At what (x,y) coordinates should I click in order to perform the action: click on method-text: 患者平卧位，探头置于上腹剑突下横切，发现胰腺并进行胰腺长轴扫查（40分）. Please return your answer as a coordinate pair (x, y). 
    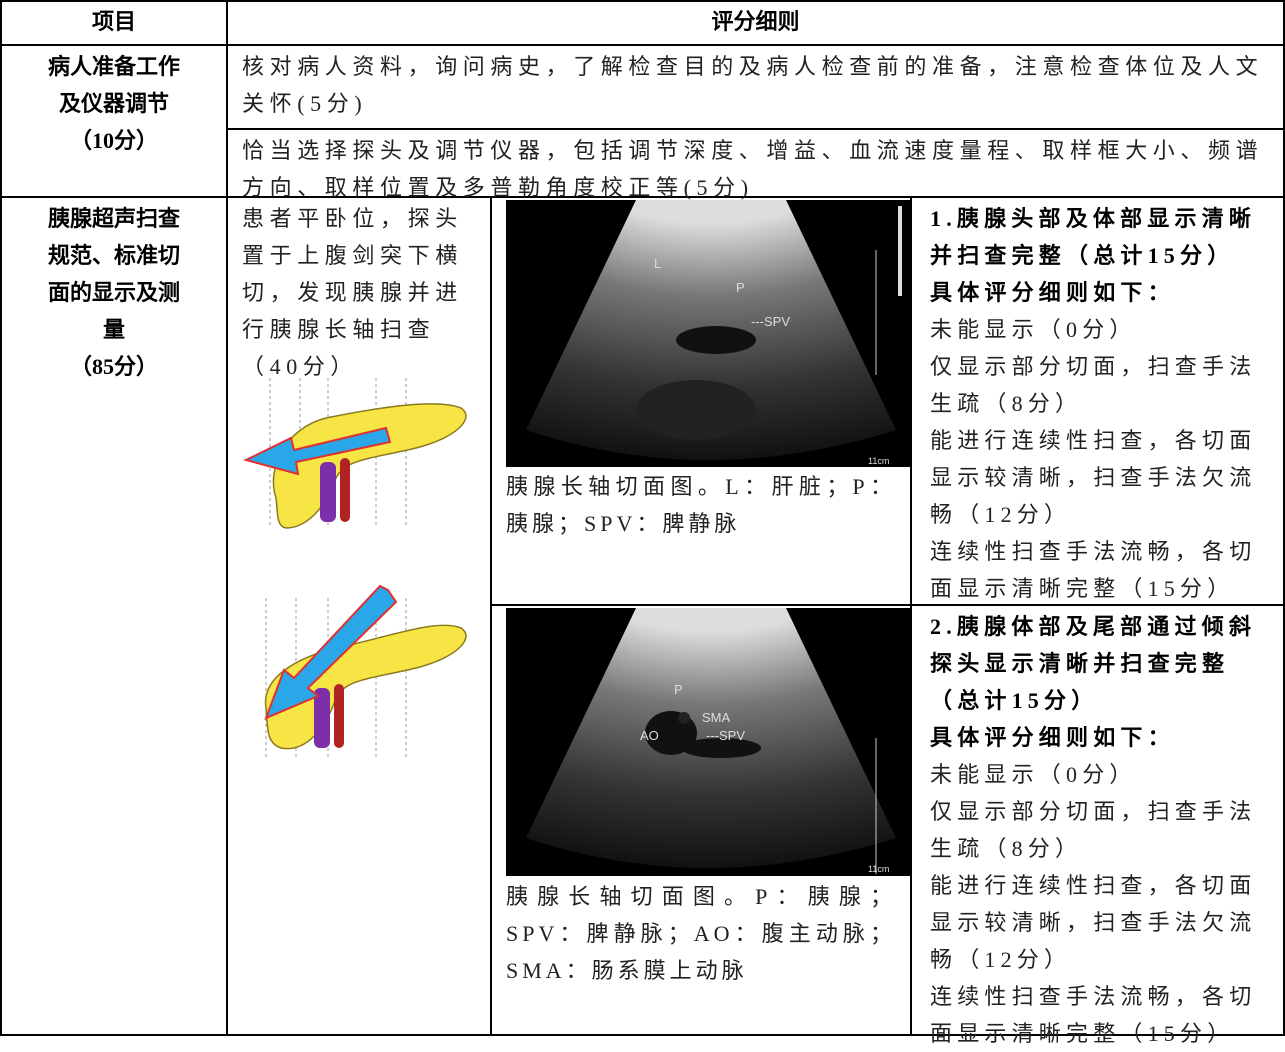
    Looking at the image, I should click on (352, 292).